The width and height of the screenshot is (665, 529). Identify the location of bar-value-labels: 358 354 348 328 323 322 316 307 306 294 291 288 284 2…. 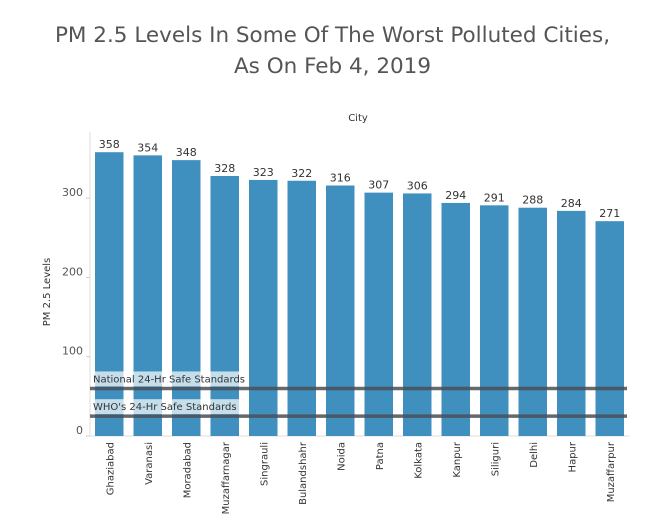
(360, 179).